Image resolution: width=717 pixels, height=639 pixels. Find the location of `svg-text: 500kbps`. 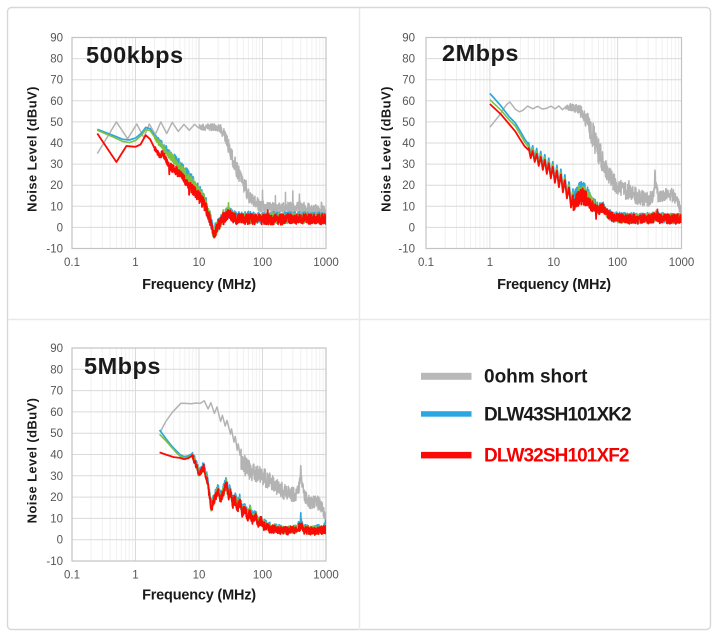

svg-text: 500kbps is located at coordinates (135, 55).